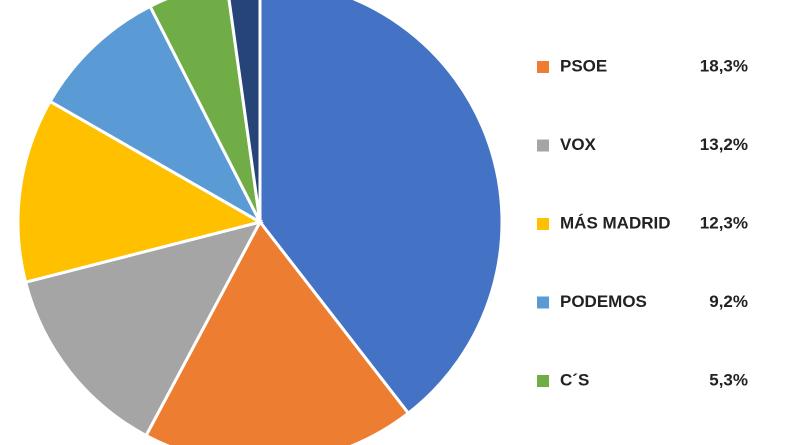  I want to click on value-label: 18,3%, so click(724, 65).